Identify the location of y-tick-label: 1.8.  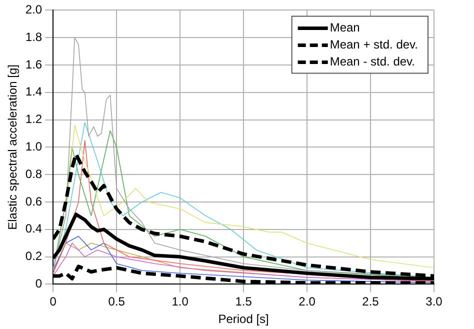
(33, 37).